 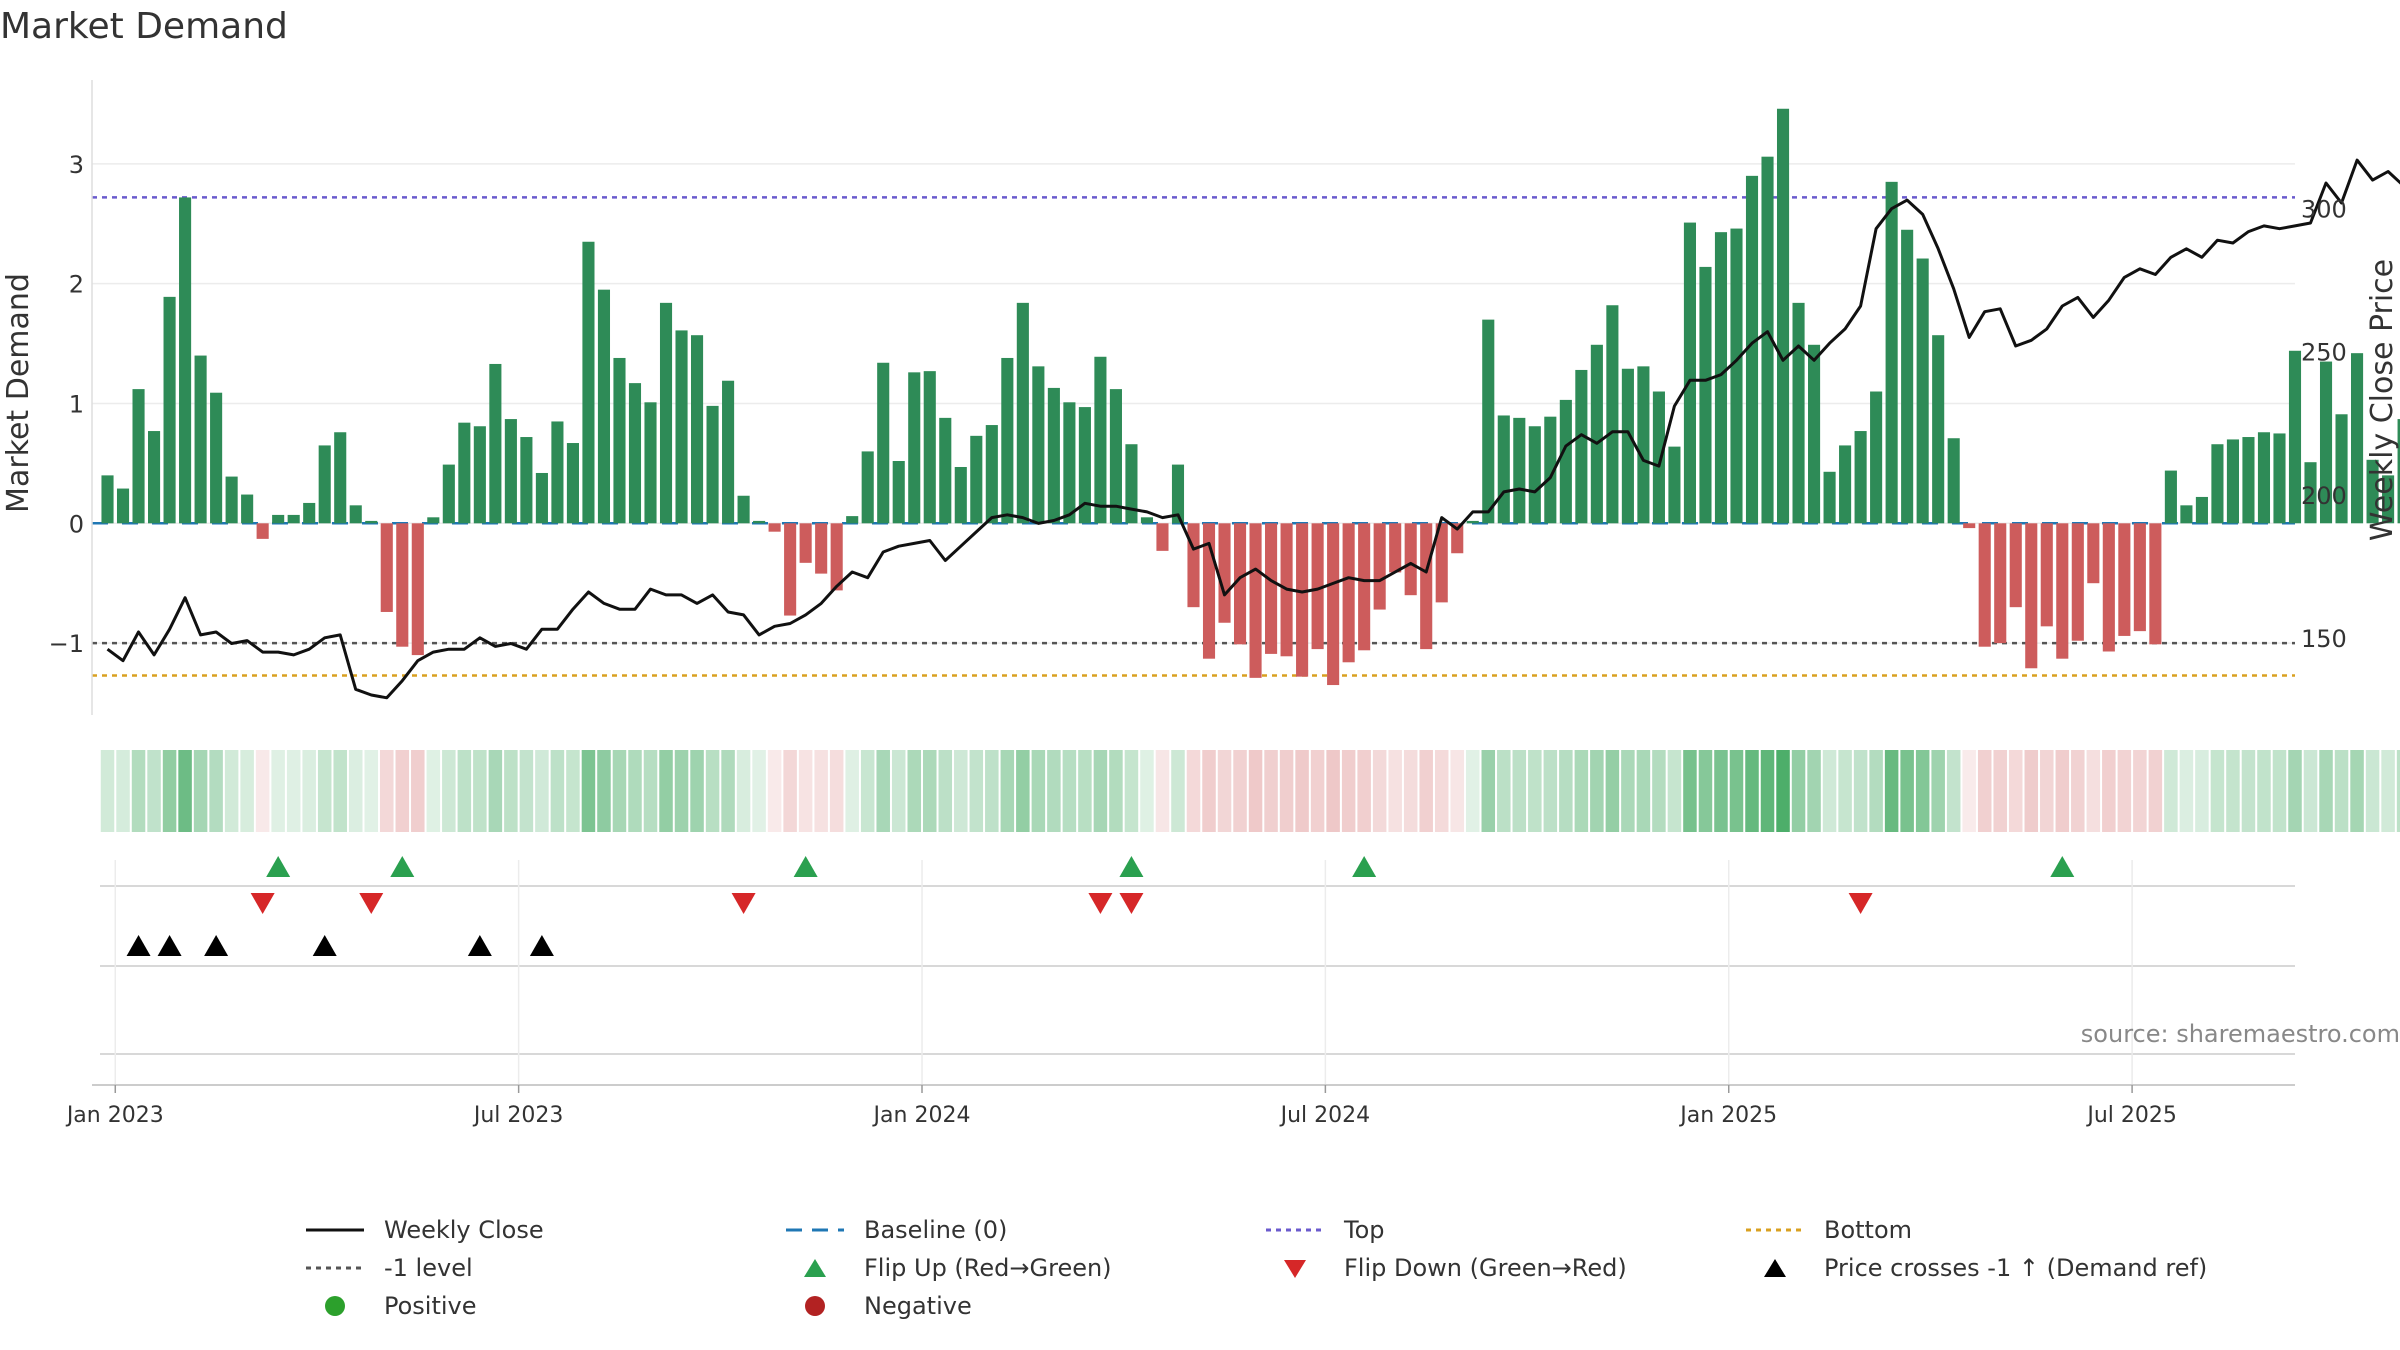 What do you see at coordinates (1100, 906) in the screenshot?
I see `event-markers` at bounding box center [1100, 906].